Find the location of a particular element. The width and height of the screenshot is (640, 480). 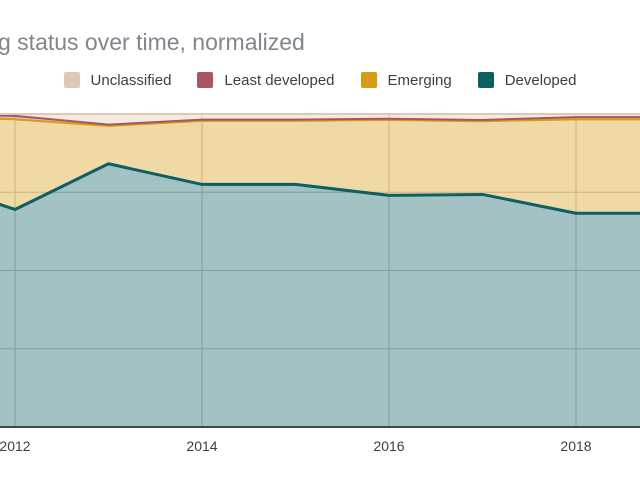

legend-item-emerging: Emerging is located at coordinates (406, 80).